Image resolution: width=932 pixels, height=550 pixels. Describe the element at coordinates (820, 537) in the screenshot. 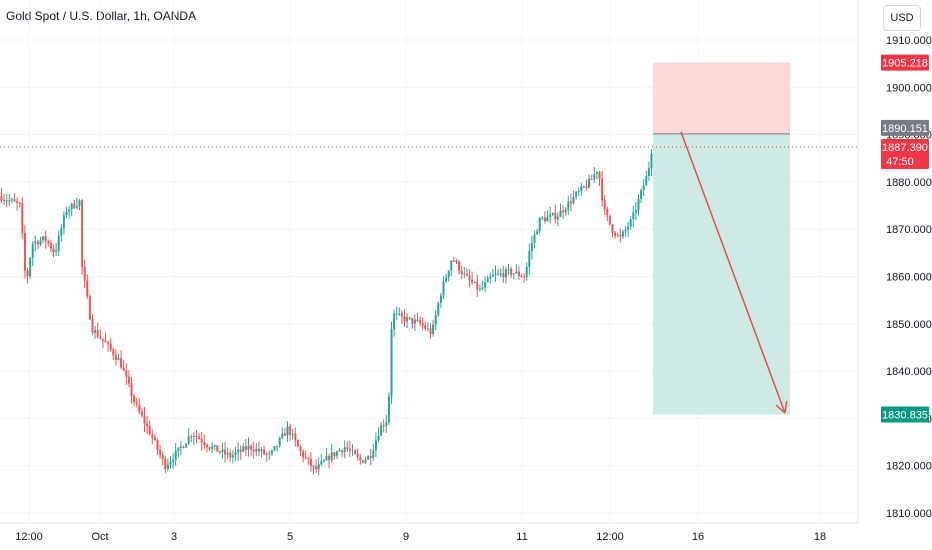

I see `time-tick-label: 18` at that location.